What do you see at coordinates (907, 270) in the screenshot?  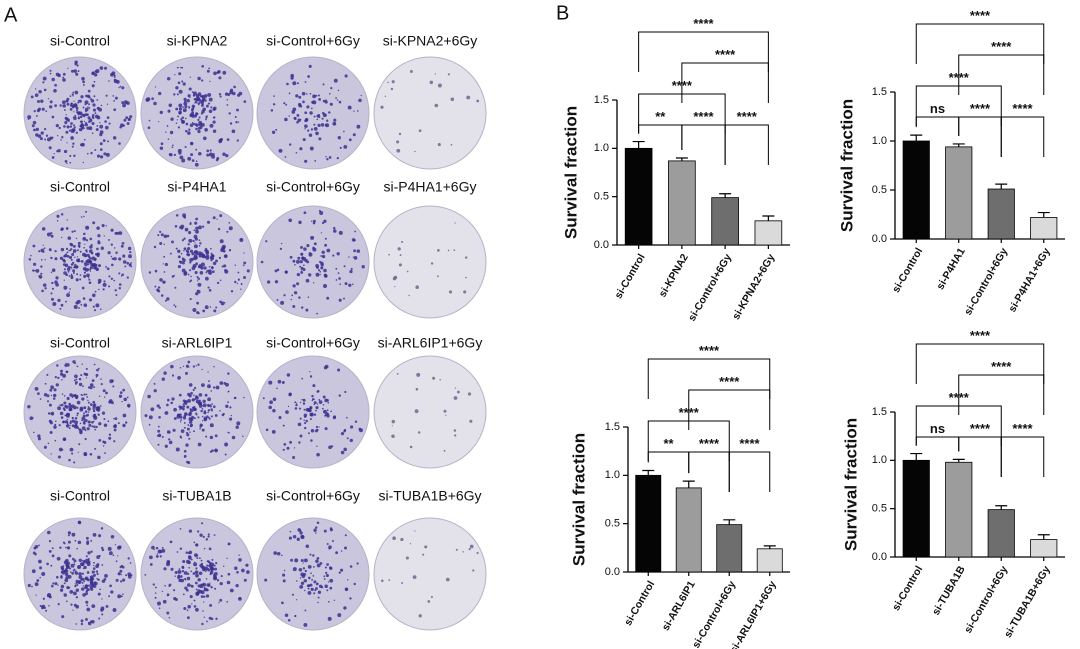 I see `x-tick-label: si-Control` at bounding box center [907, 270].